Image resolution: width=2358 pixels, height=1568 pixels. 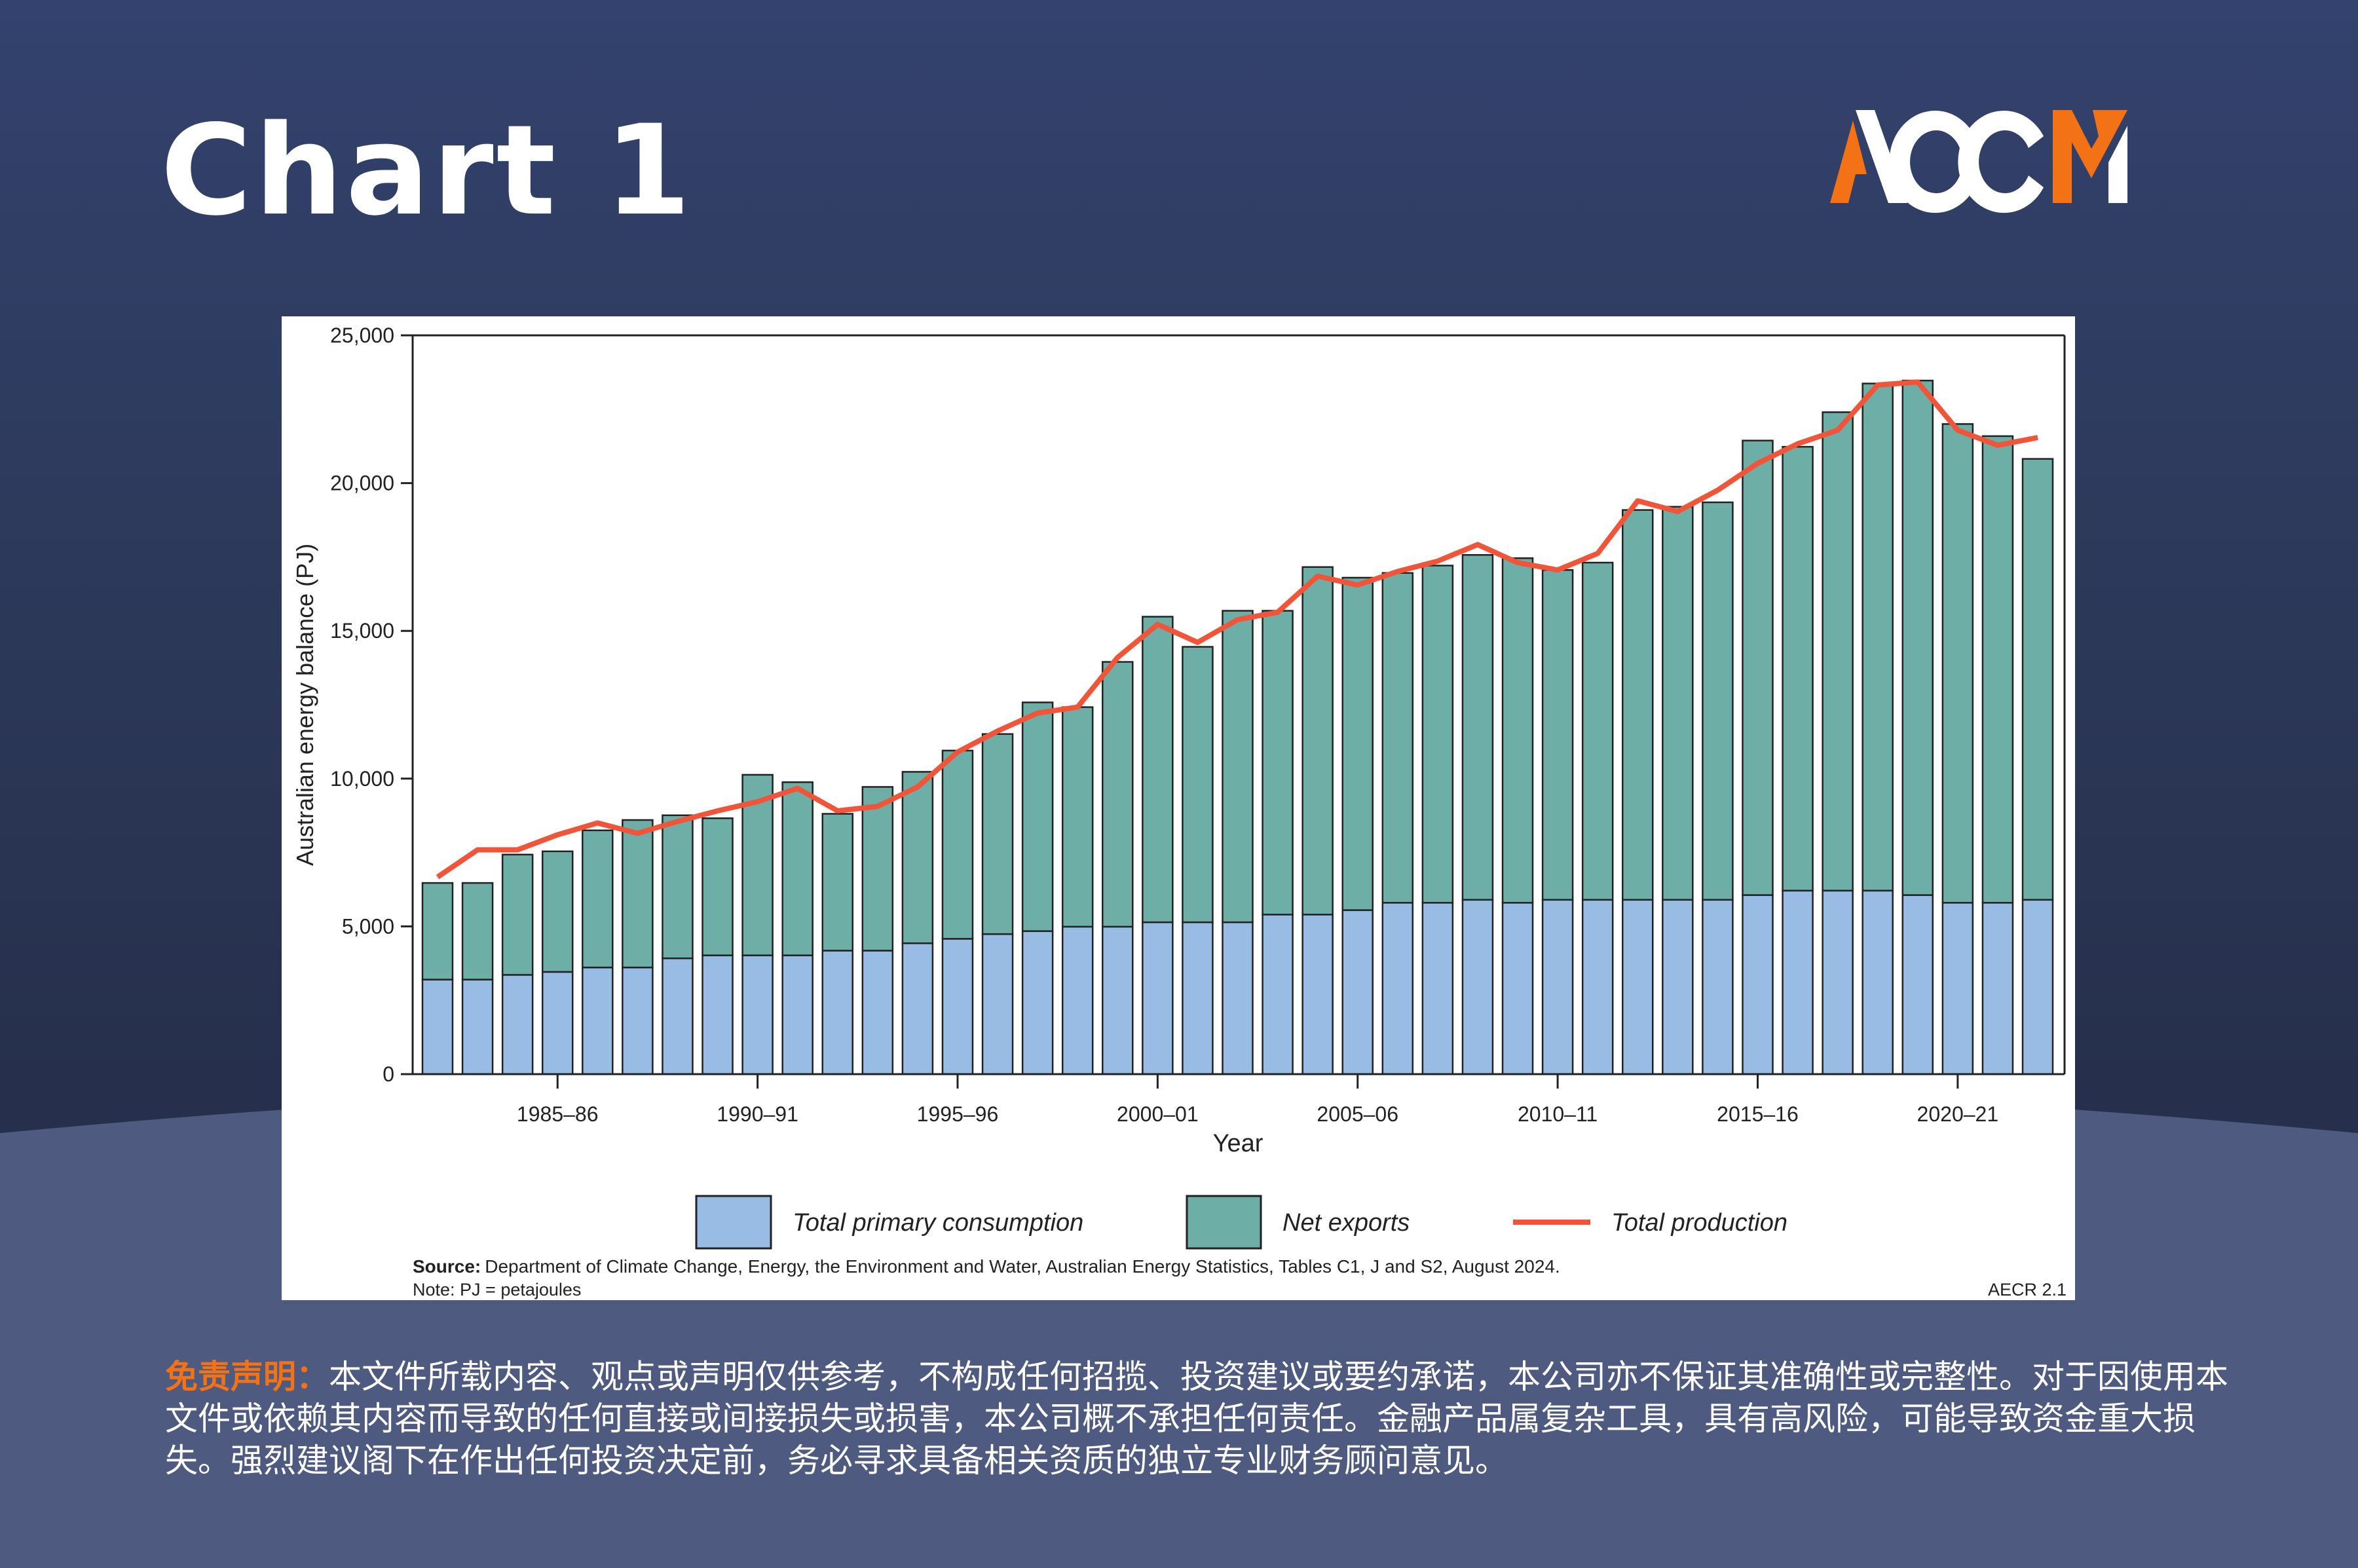 What do you see at coordinates (1718, 987) in the screenshot?
I see `bar-consumption-2014–15` at bounding box center [1718, 987].